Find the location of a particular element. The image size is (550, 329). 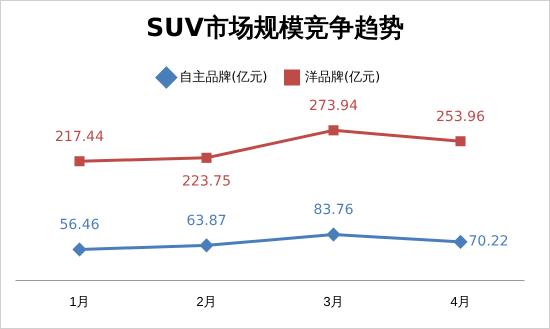

x-tick-label: 4月 is located at coordinates (460, 301).